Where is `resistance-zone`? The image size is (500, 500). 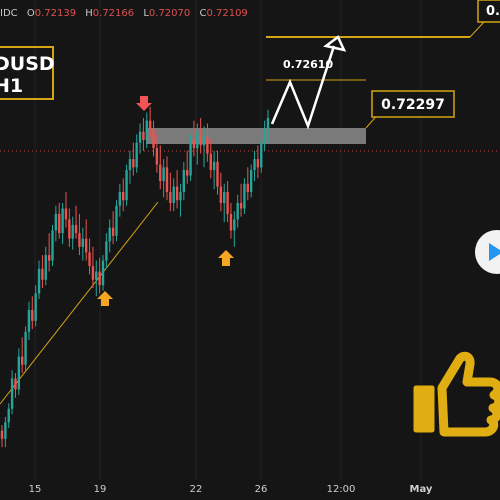
resistance-zone is located at coordinates (256, 136).